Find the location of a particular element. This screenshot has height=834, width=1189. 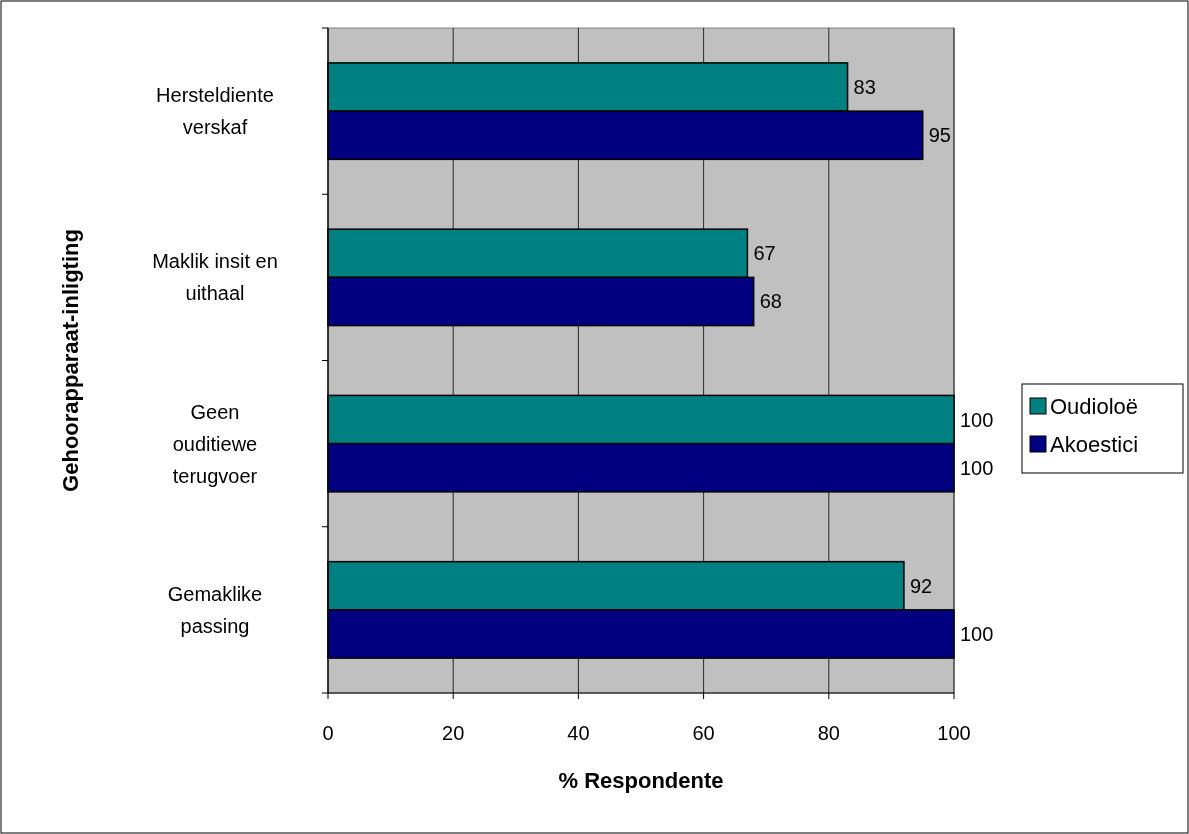

y-tick-label: Geen ouditiewe terugvoer is located at coordinates (215, 443).